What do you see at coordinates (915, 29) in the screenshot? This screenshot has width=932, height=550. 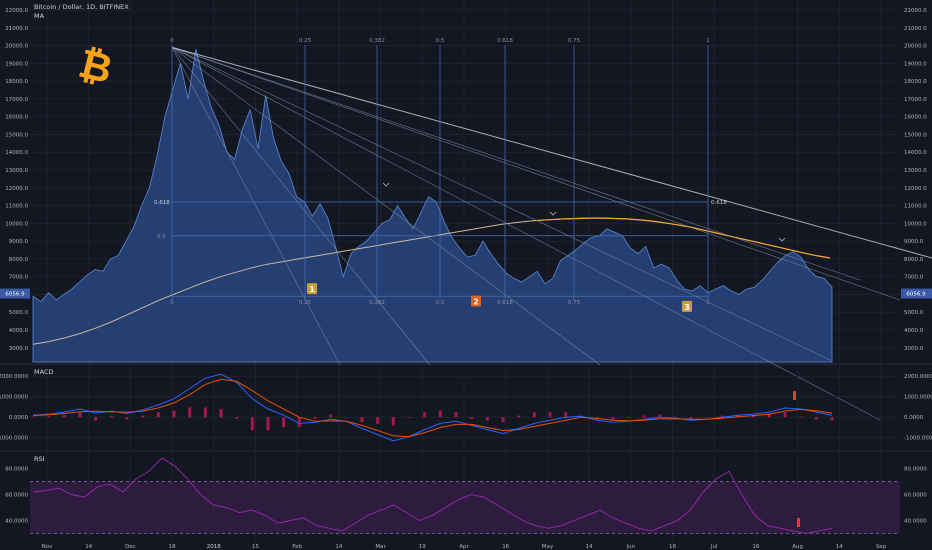 I see `y-tick-label-right: 21000.0` at bounding box center [915, 29].